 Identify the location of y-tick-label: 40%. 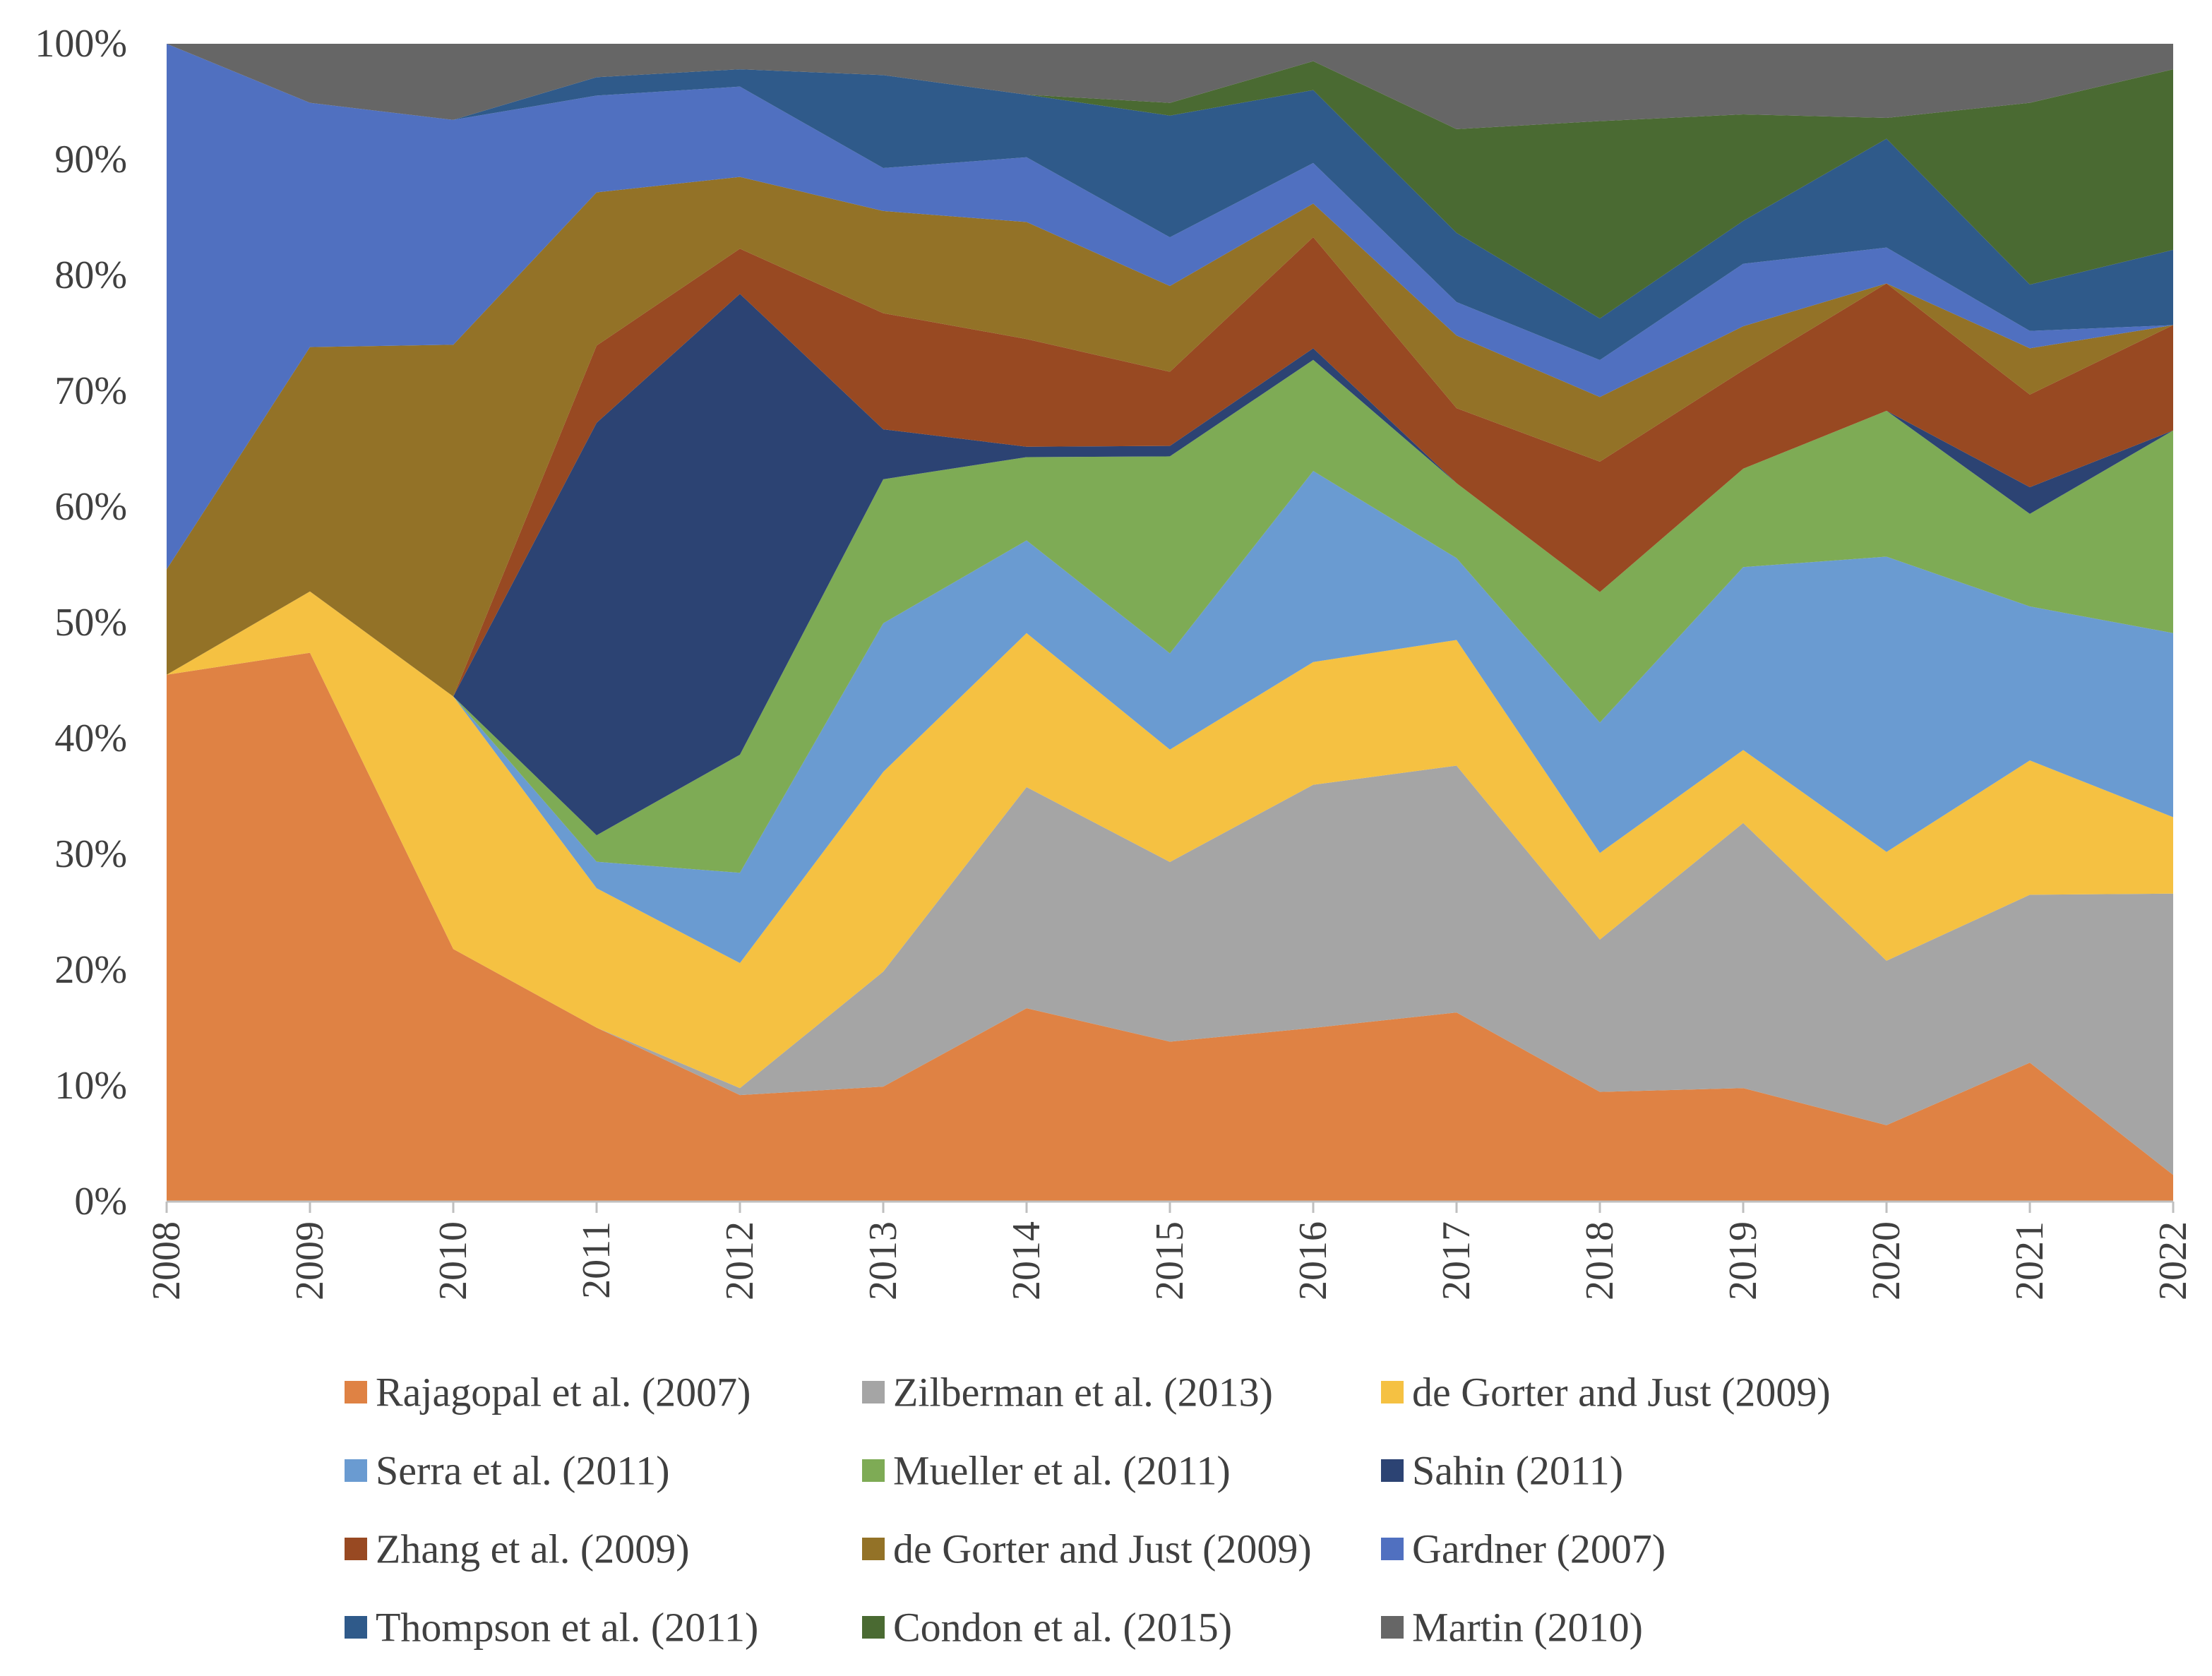
(91, 738).